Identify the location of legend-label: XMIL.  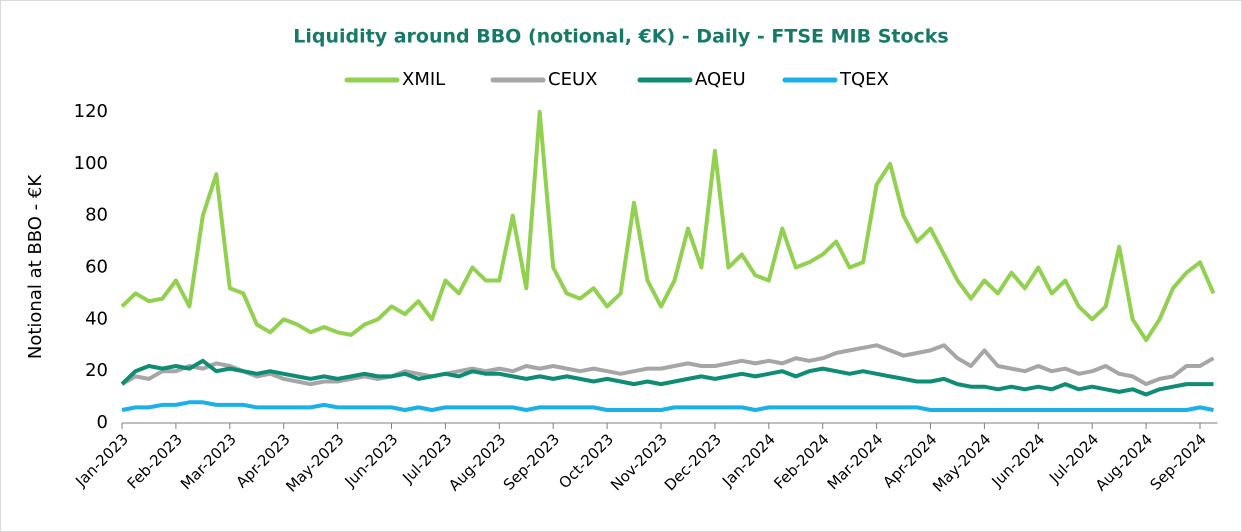
(423, 79).